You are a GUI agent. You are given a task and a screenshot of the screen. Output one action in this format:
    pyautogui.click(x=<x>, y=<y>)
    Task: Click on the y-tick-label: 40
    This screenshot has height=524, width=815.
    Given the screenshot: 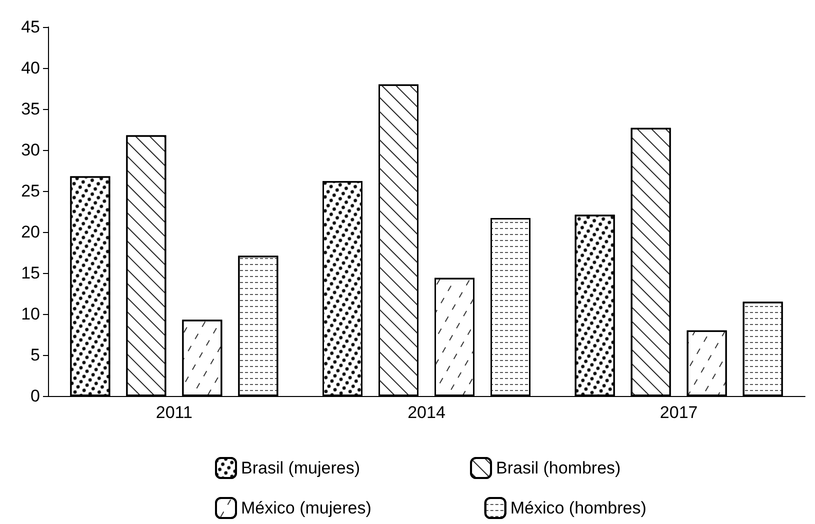 What is the action you would take?
    pyautogui.click(x=30, y=68)
    